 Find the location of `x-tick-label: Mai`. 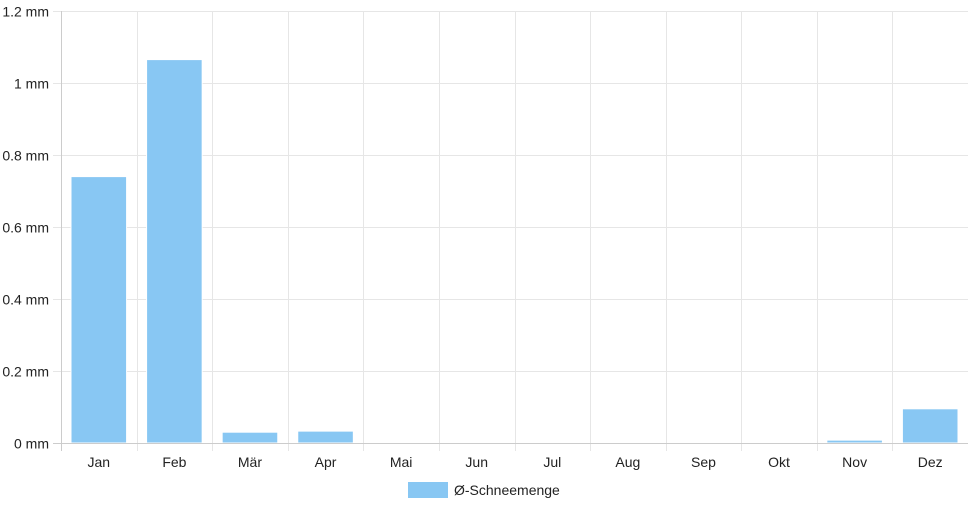

x-tick-label: Mai is located at coordinates (401, 462).